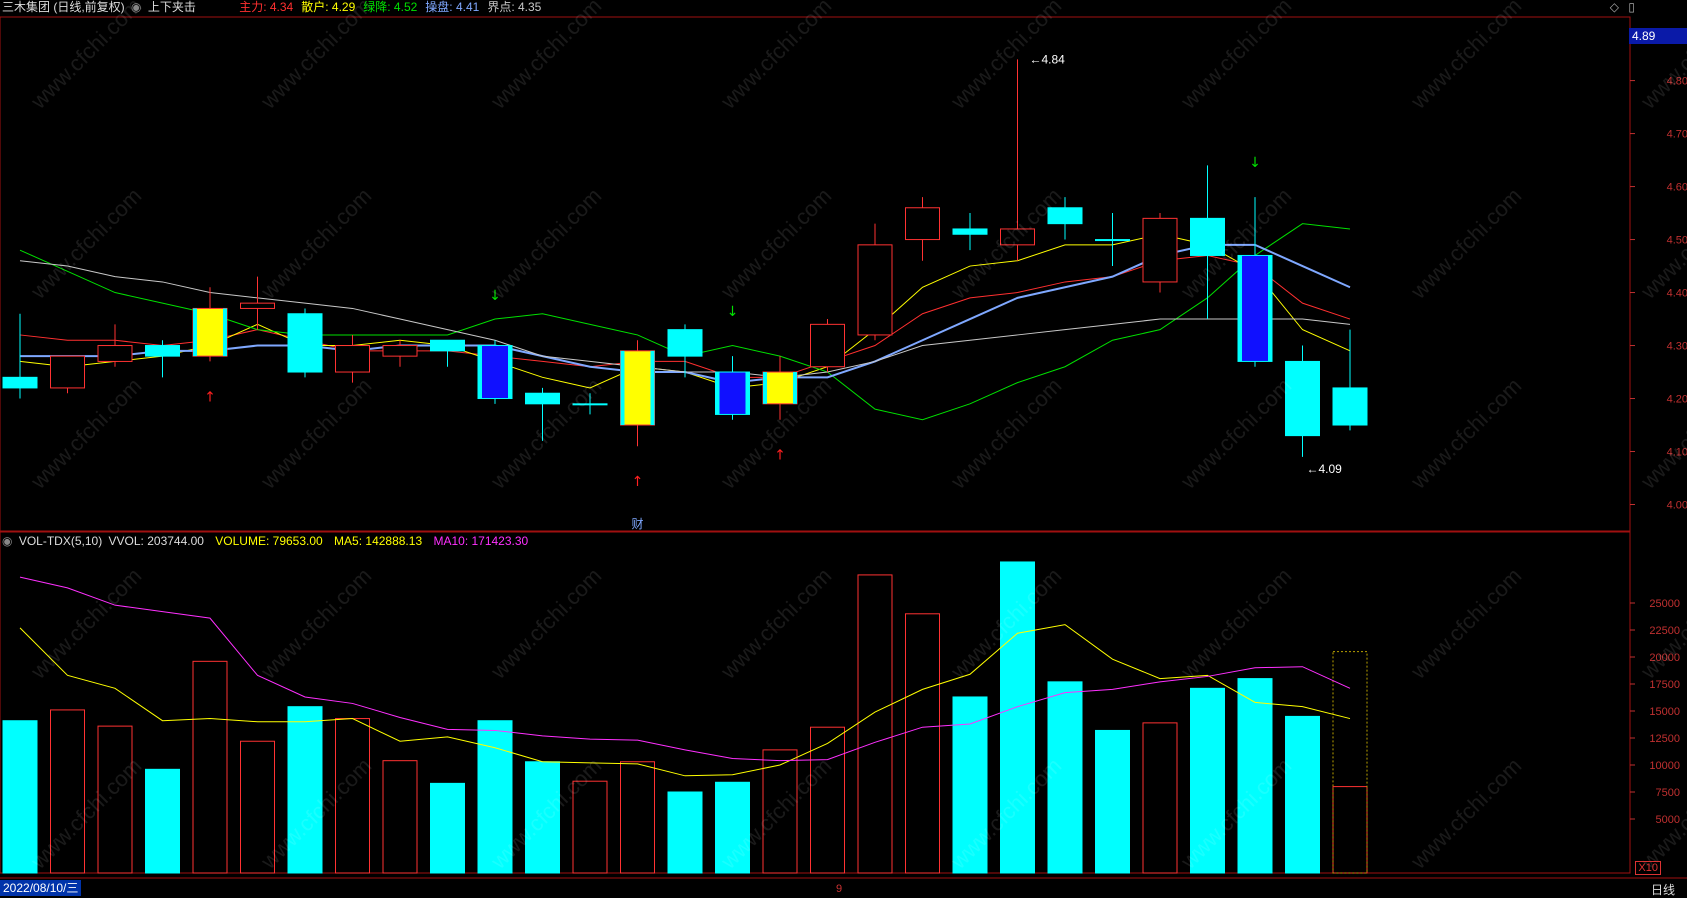 This screenshot has height=898, width=1687. What do you see at coordinates (156, 541) in the screenshot?
I see `vvol-value: VVOL: 203744.00` at bounding box center [156, 541].